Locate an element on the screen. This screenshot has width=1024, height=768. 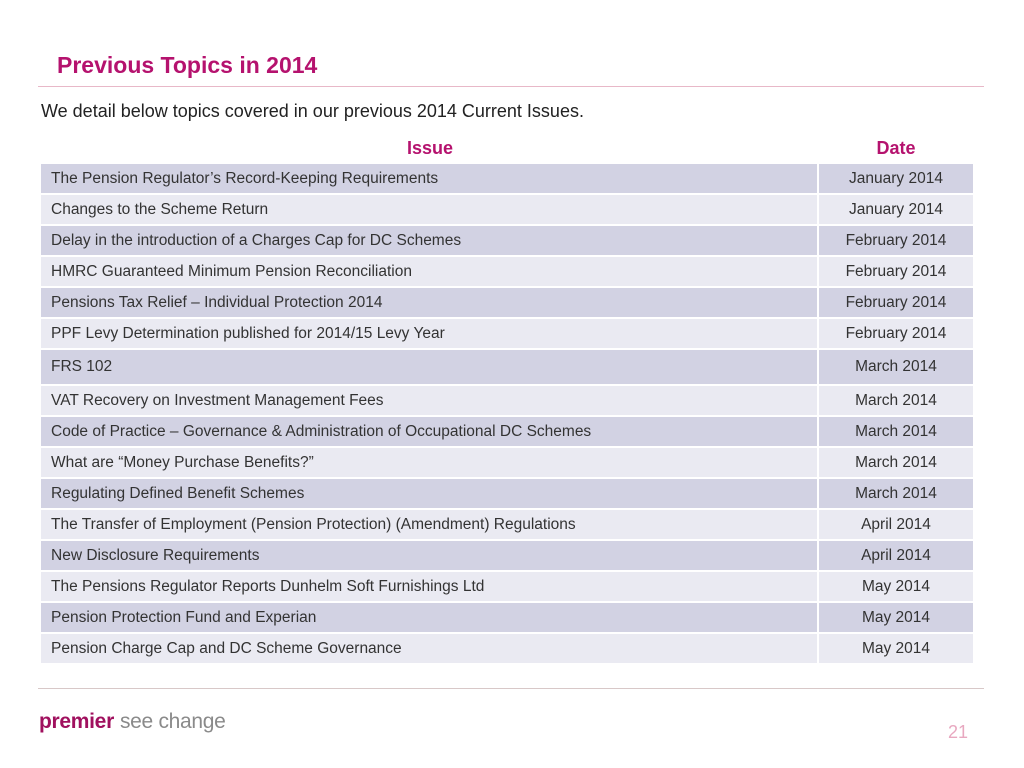
issue-cell: Pension Protection Fund and Experian is located at coordinates (430, 618).